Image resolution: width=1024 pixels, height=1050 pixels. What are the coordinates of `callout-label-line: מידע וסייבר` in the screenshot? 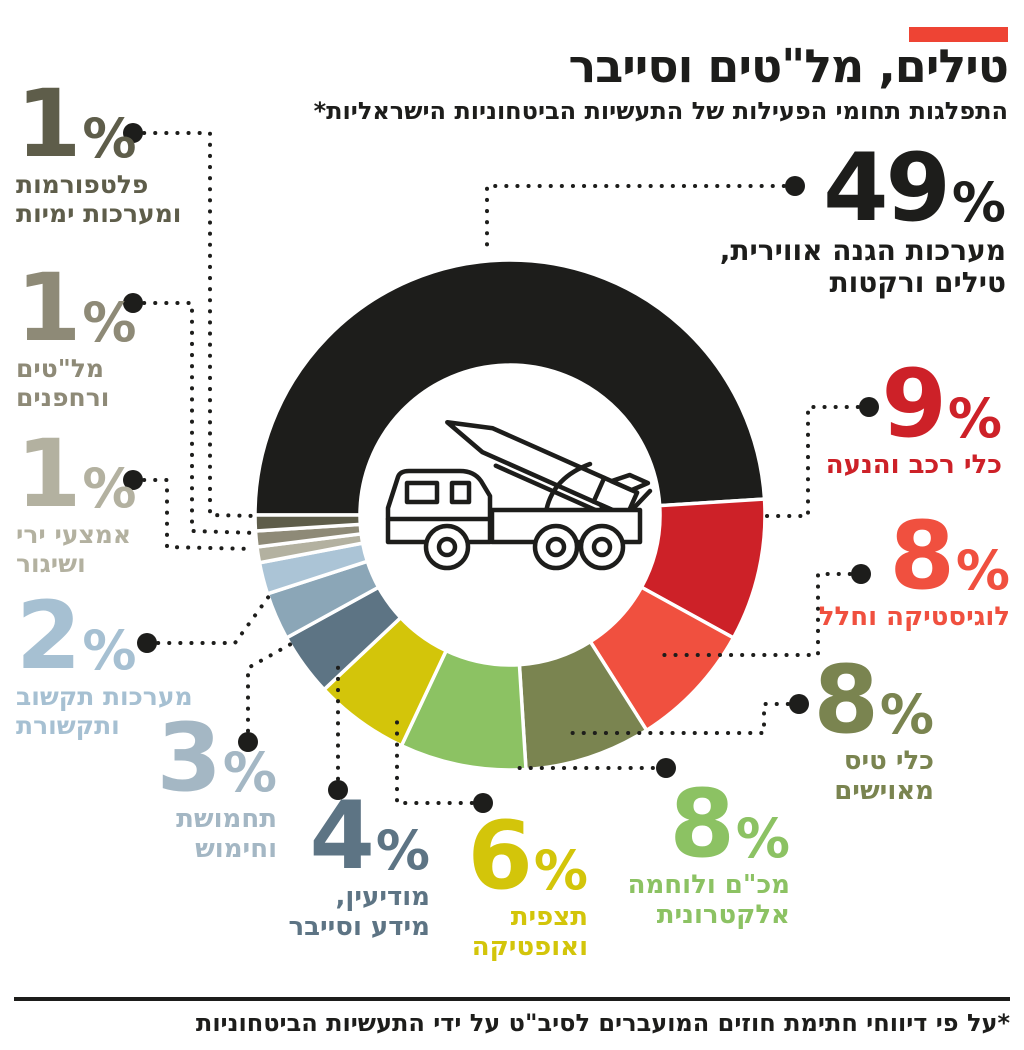 It's located at (359, 926).